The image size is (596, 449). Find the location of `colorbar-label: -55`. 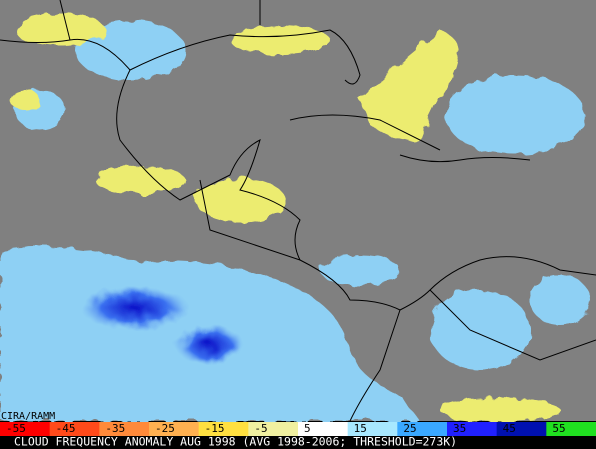

colorbar-label: -55 is located at coordinates (16, 428).